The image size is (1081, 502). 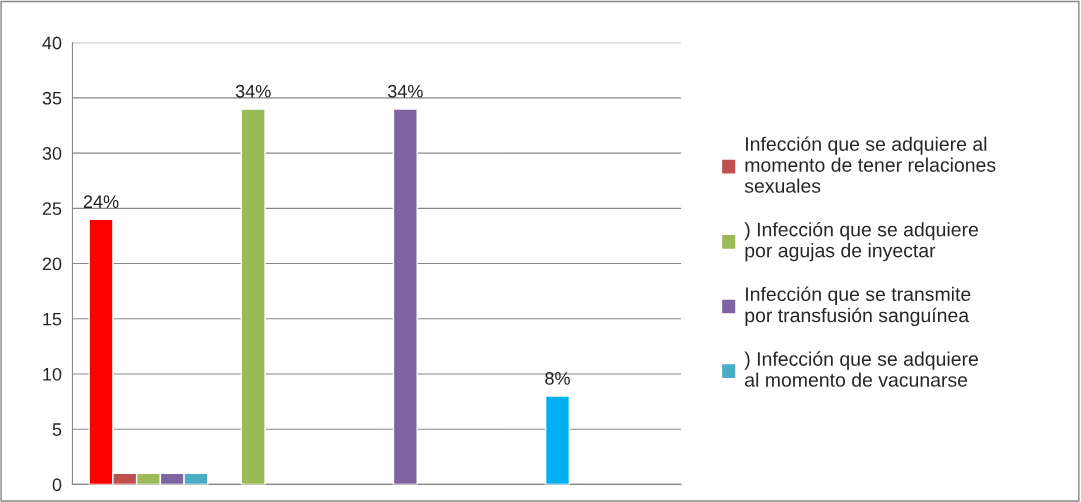 What do you see at coordinates (861, 241) in the screenshot?
I see `legend-label: ) Infección que se adquiere por agujas de inyectar` at bounding box center [861, 241].